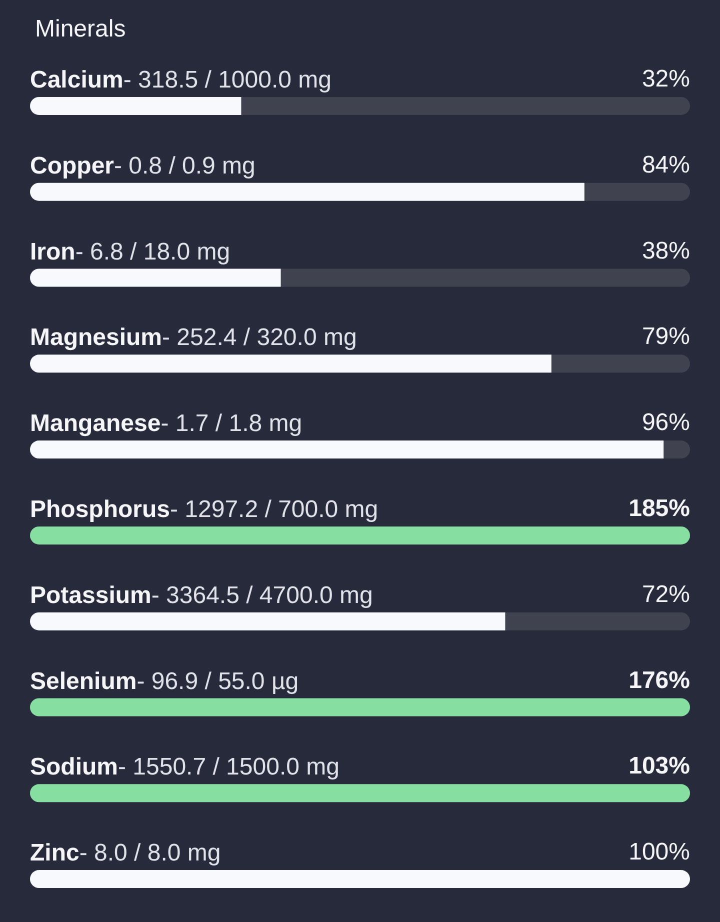  What do you see at coordinates (659, 508) in the screenshot?
I see `annotation: 185%` at bounding box center [659, 508].